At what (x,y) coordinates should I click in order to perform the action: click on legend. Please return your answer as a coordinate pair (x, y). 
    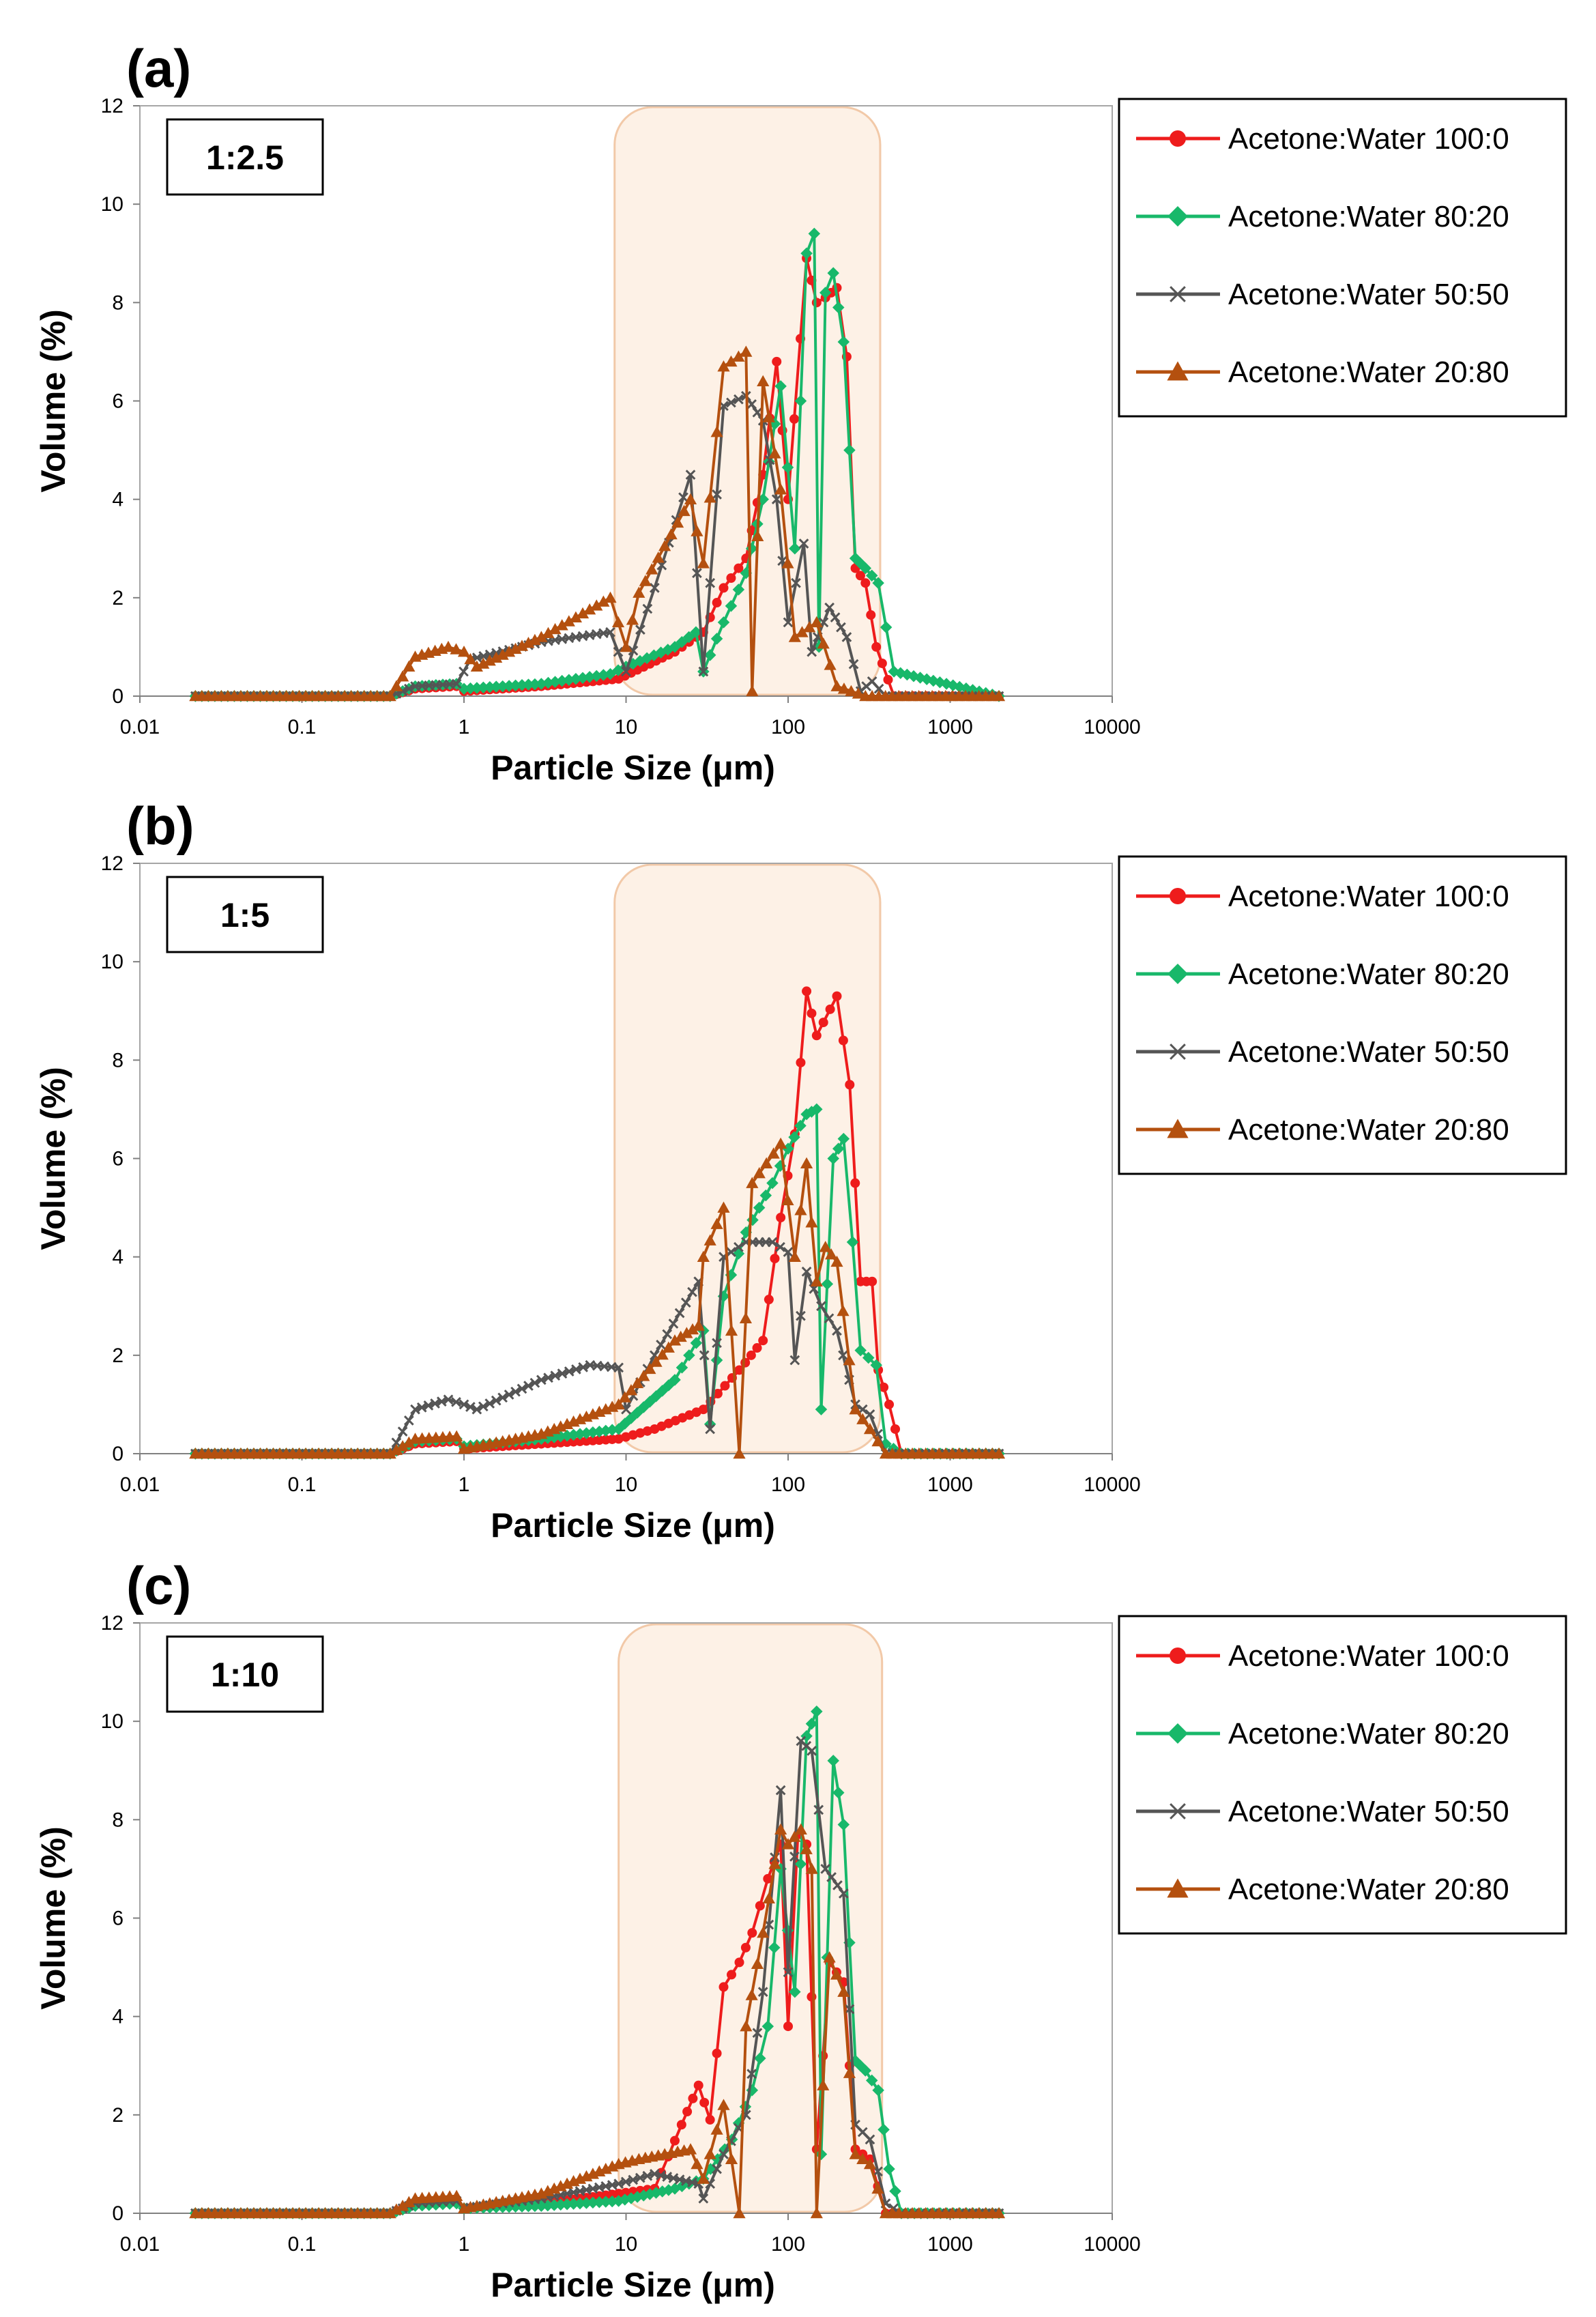
    Looking at the image, I should click on (1342, 258).